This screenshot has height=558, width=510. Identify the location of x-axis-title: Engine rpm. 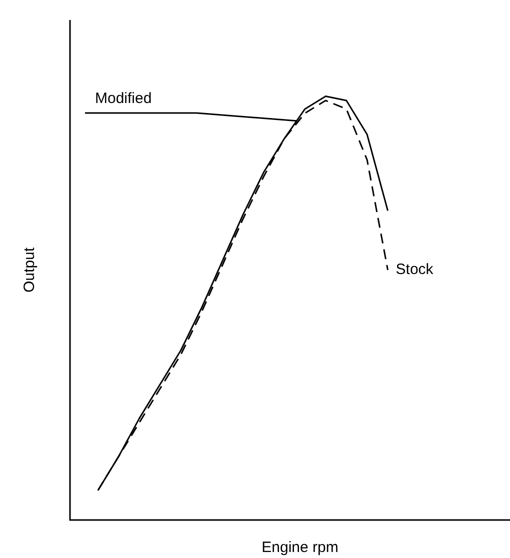
(300, 547).